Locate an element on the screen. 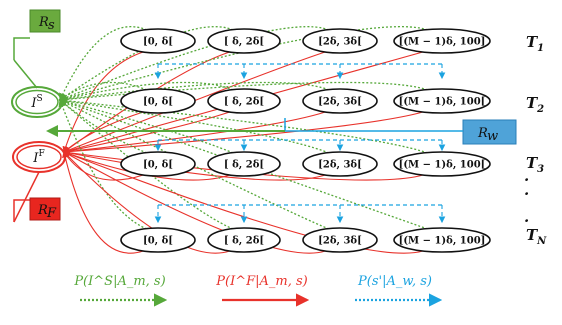  failure-state-label: I is located at coordinates (35, 158).